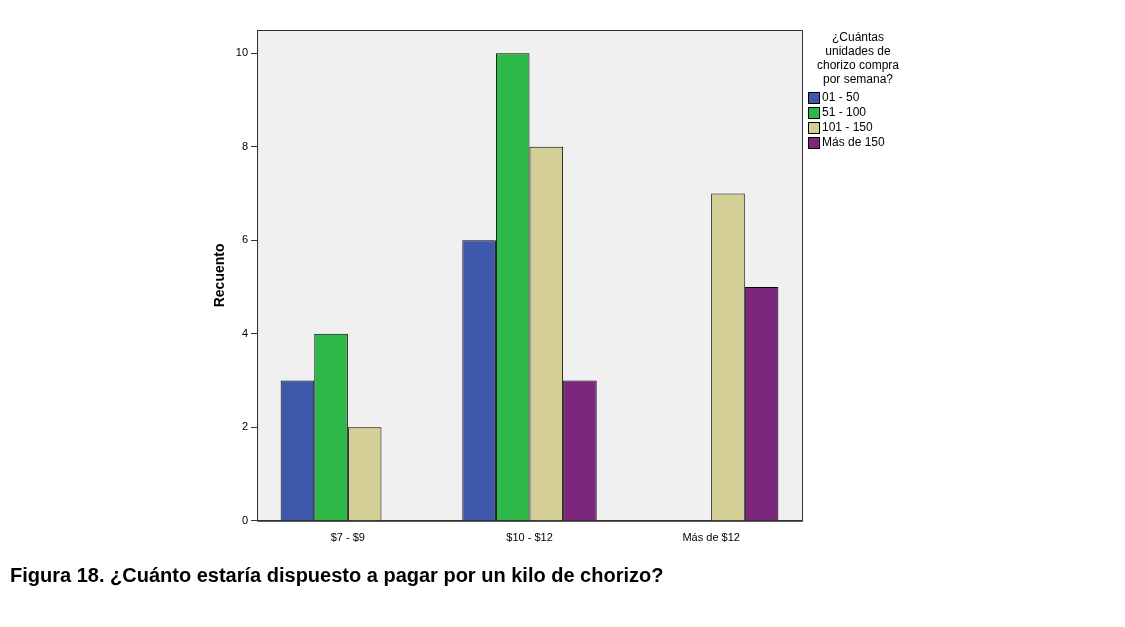 Image resolution: width=1125 pixels, height=627 pixels. I want to click on x-tick-label: $10 - $12, so click(529, 537).